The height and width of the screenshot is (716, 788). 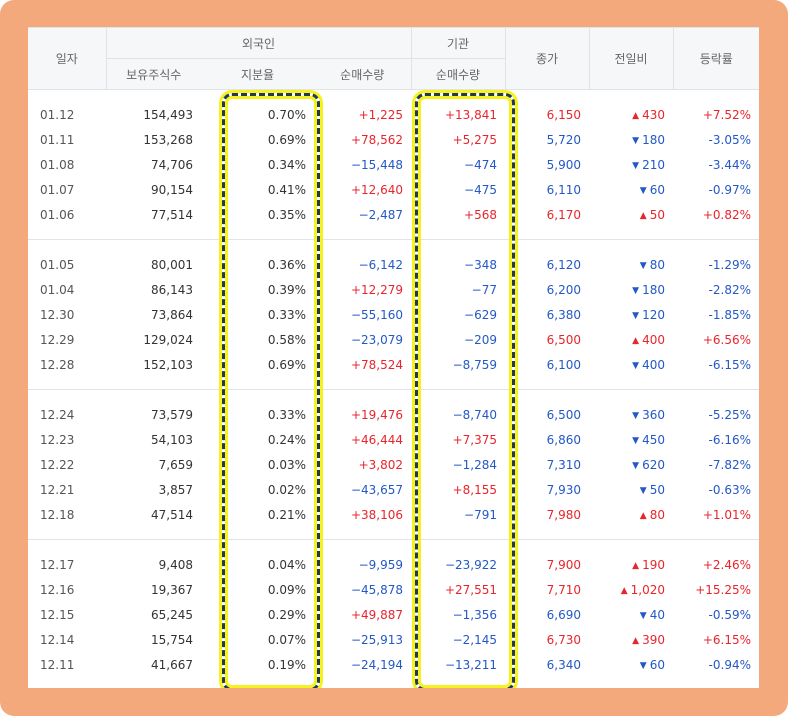 What do you see at coordinates (563, 314) in the screenshot?
I see `cell-close: 6,380` at bounding box center [563, 314].